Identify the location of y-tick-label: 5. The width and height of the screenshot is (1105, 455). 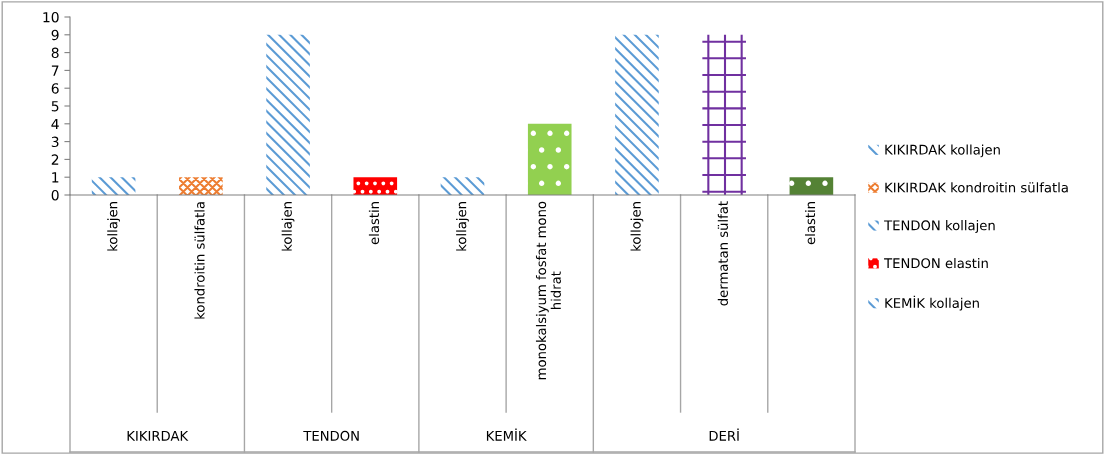
(55, 106).